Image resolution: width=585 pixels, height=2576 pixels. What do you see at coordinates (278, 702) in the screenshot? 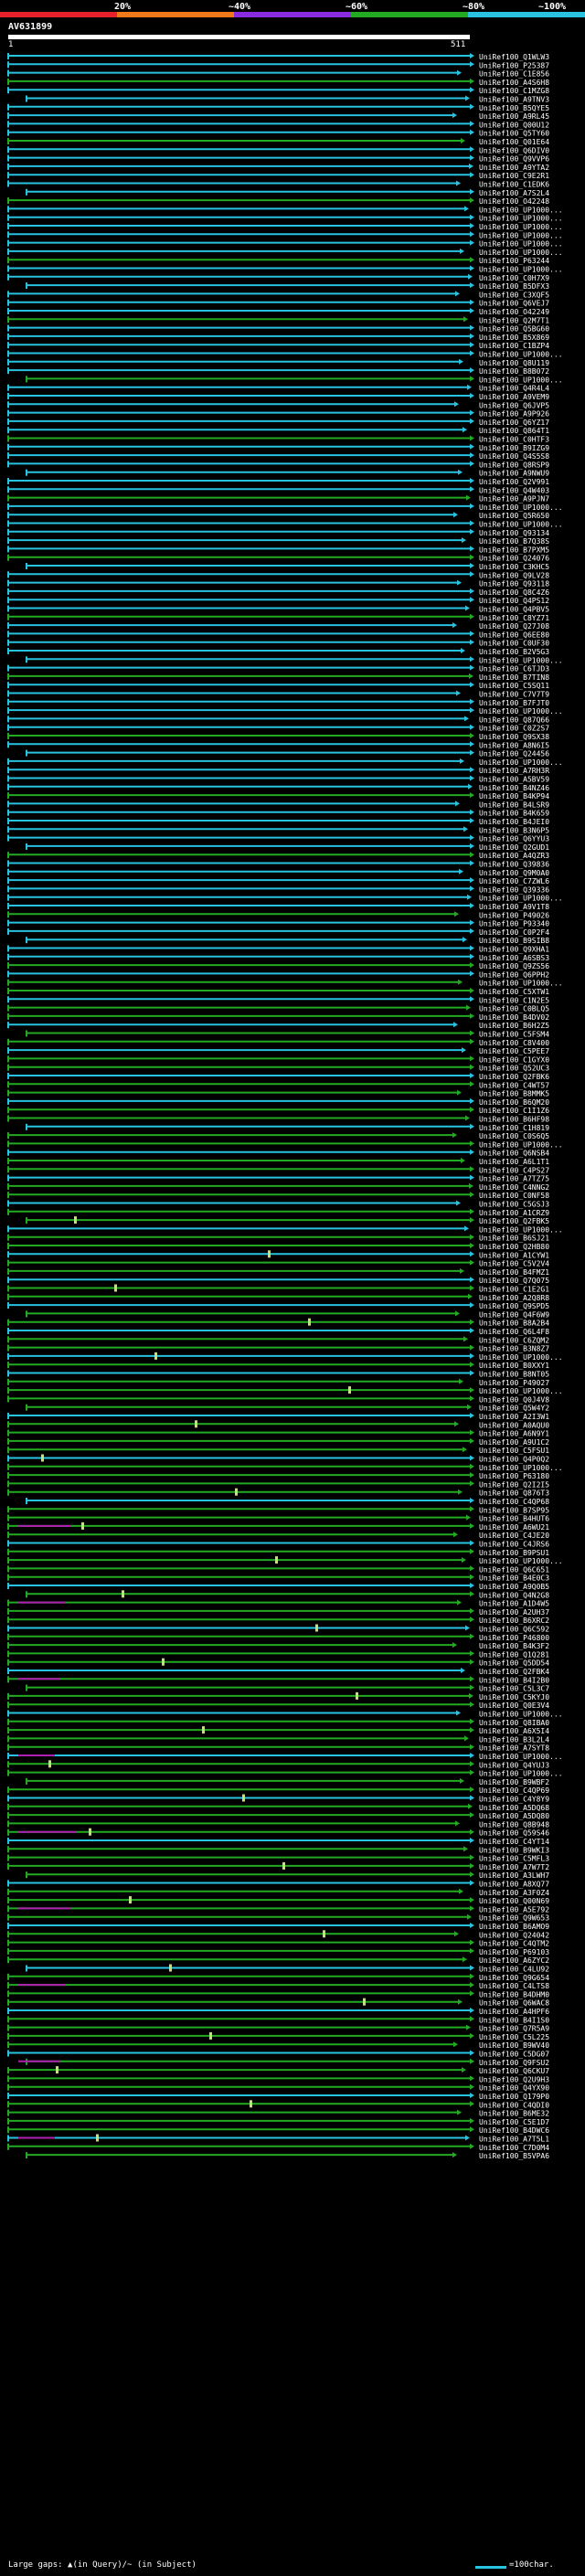
I see `hit-row: UniRef100_B7FJT0` at bounding box center [278, 702].